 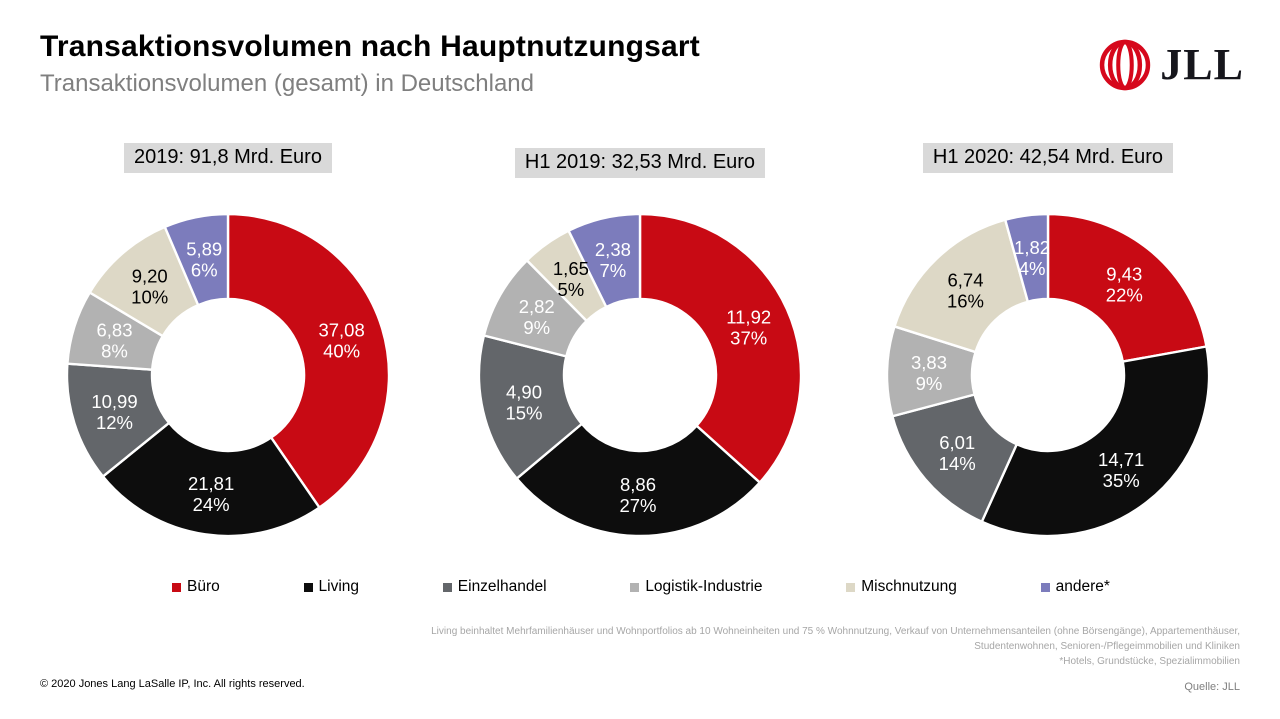 What do you see at coordinates (1212, 687) in the screenshot?
I see `source-text: Quelle: JLL` at bounding box center [1212, 687].